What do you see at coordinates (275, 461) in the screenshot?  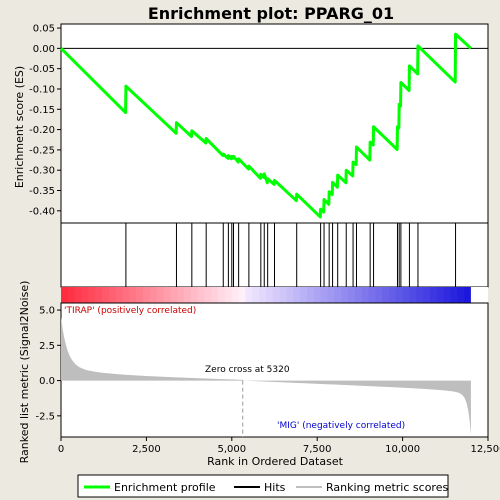 I see `x-axis-label: Rank in Ordered Dataset` at bounding box center [275, 461].